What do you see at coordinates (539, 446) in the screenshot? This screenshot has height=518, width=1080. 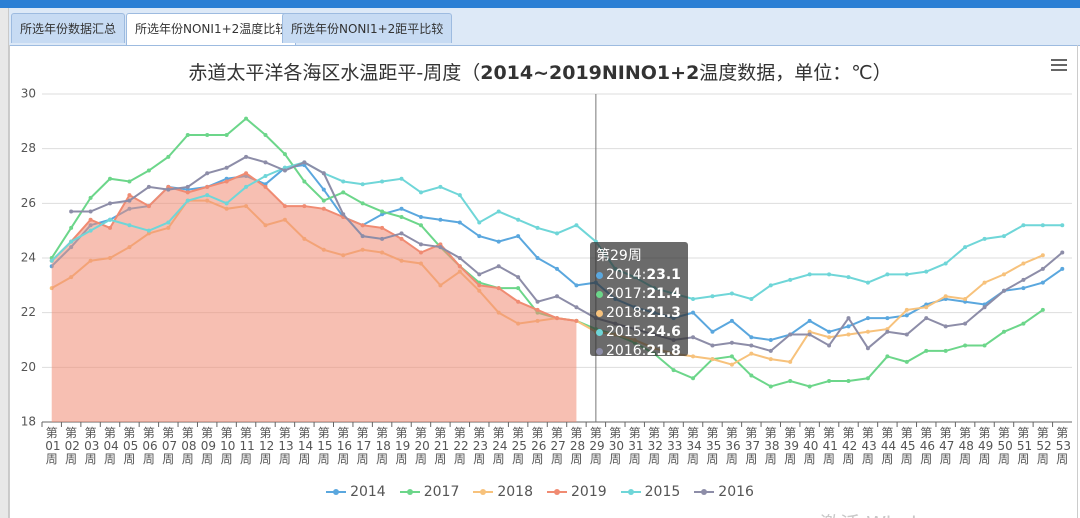 I see `x-tick-label: 第26周` at bounding box center [539, 446].